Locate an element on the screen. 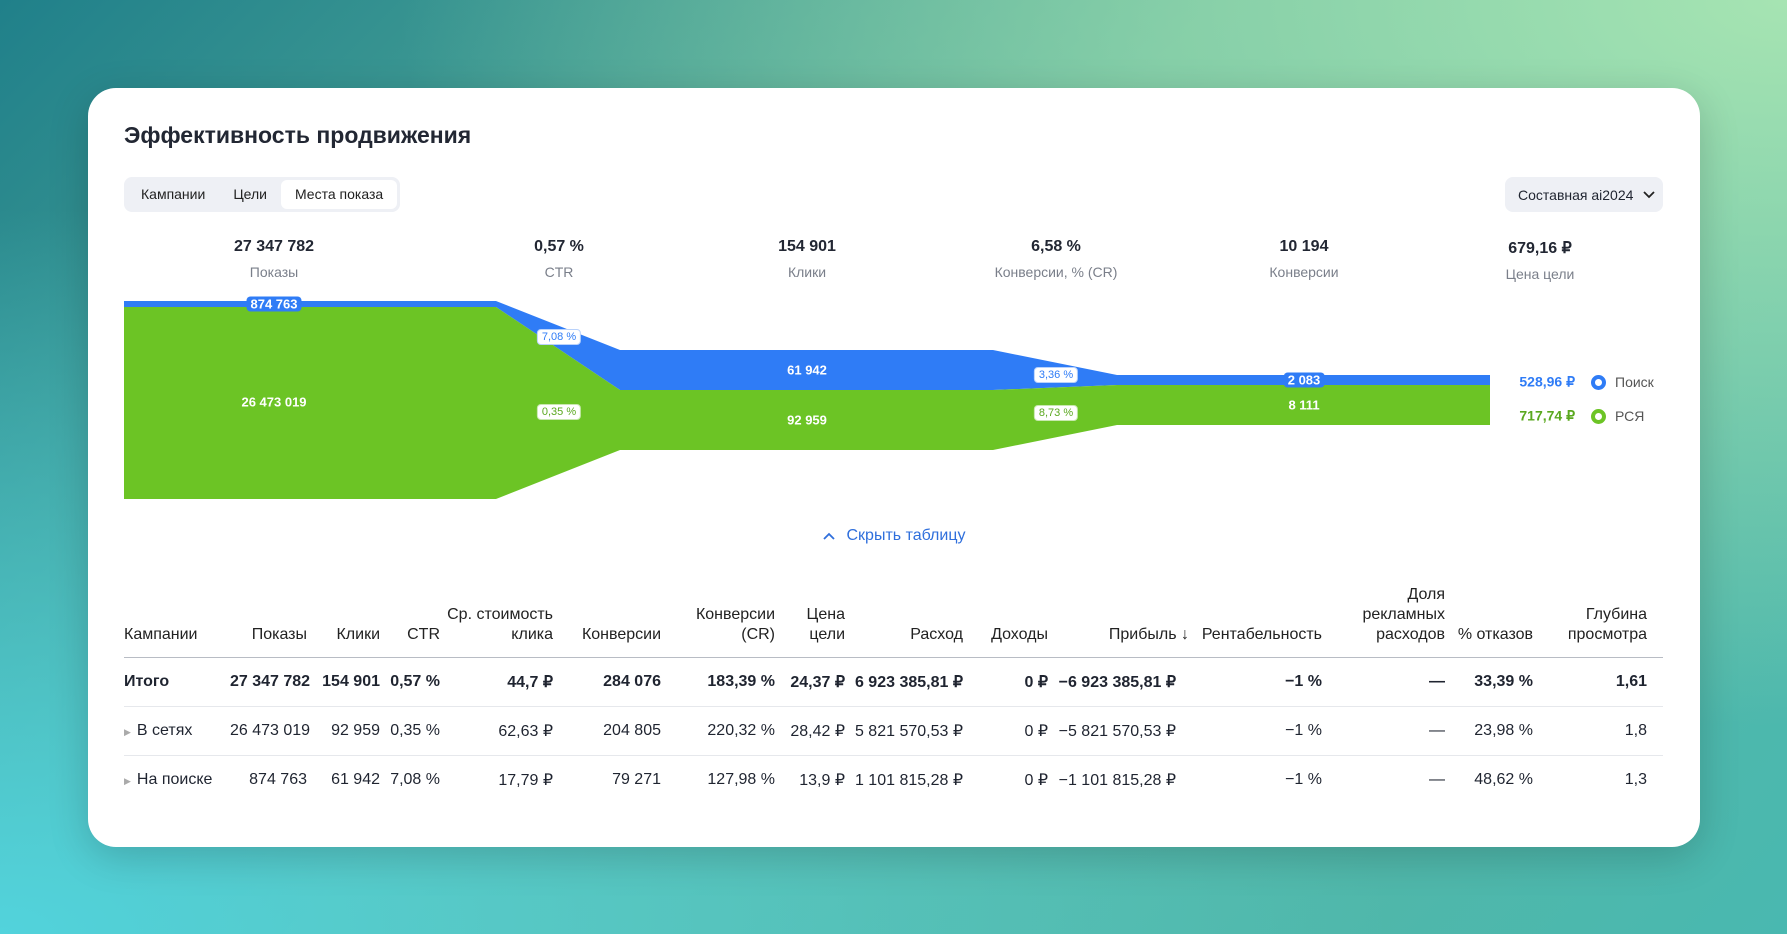  cell-text: 28,42 ₽ is located at coordinates (817, 731).